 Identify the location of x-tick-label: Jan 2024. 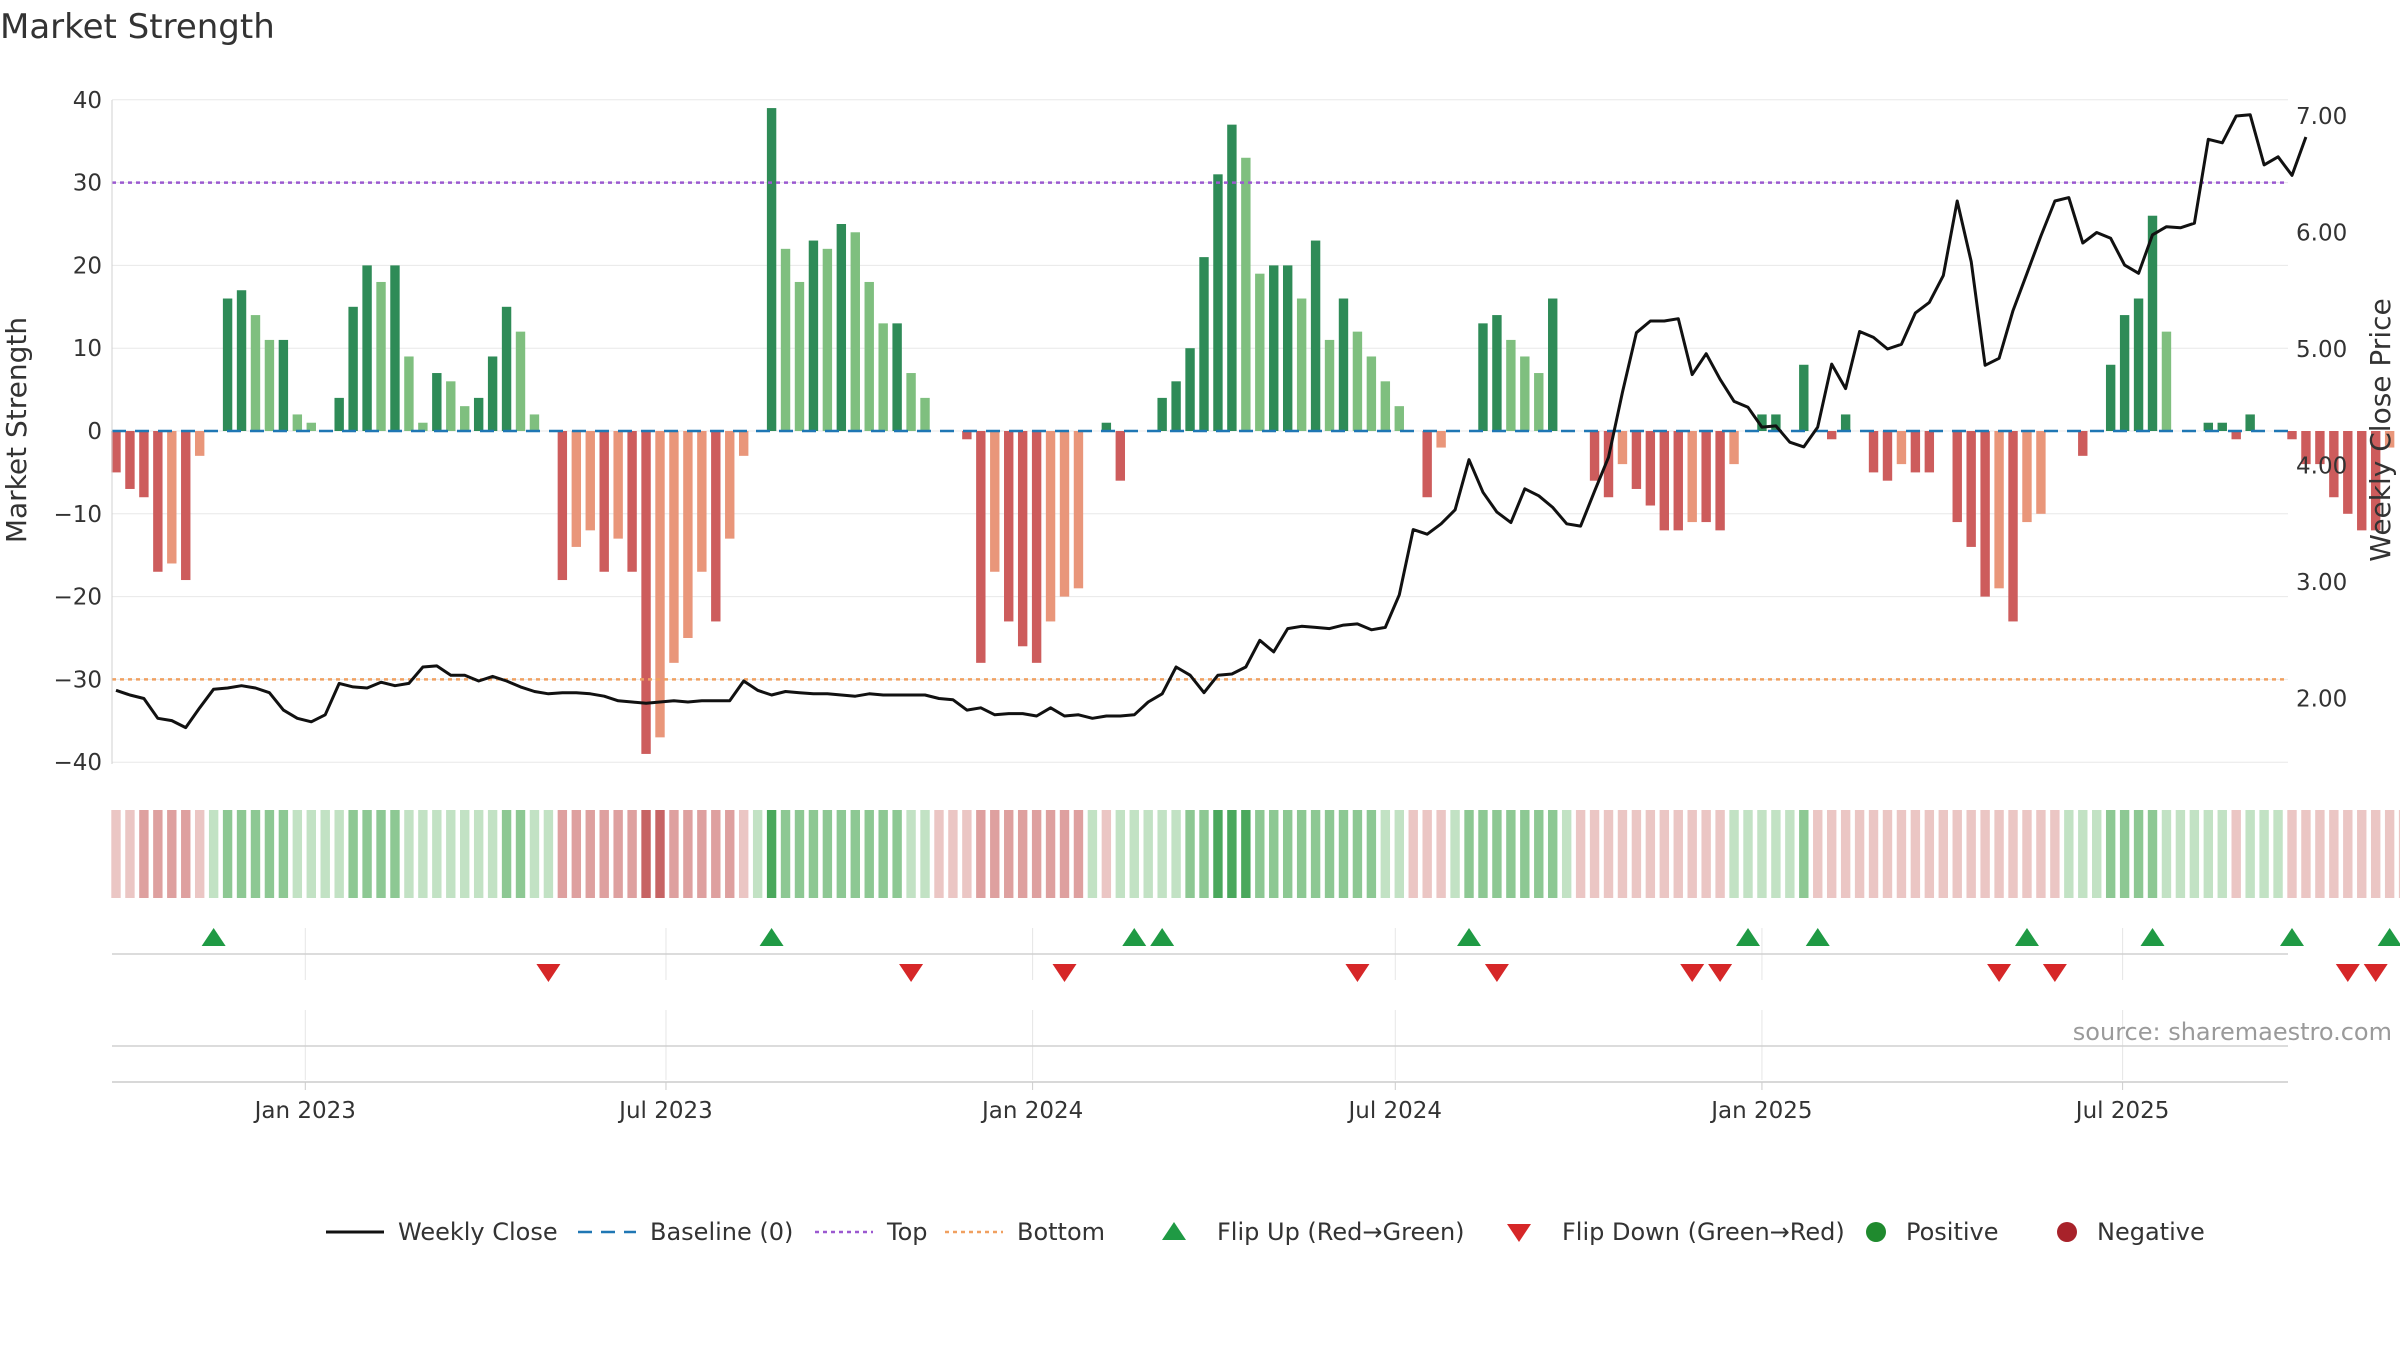
(1031, 1111).